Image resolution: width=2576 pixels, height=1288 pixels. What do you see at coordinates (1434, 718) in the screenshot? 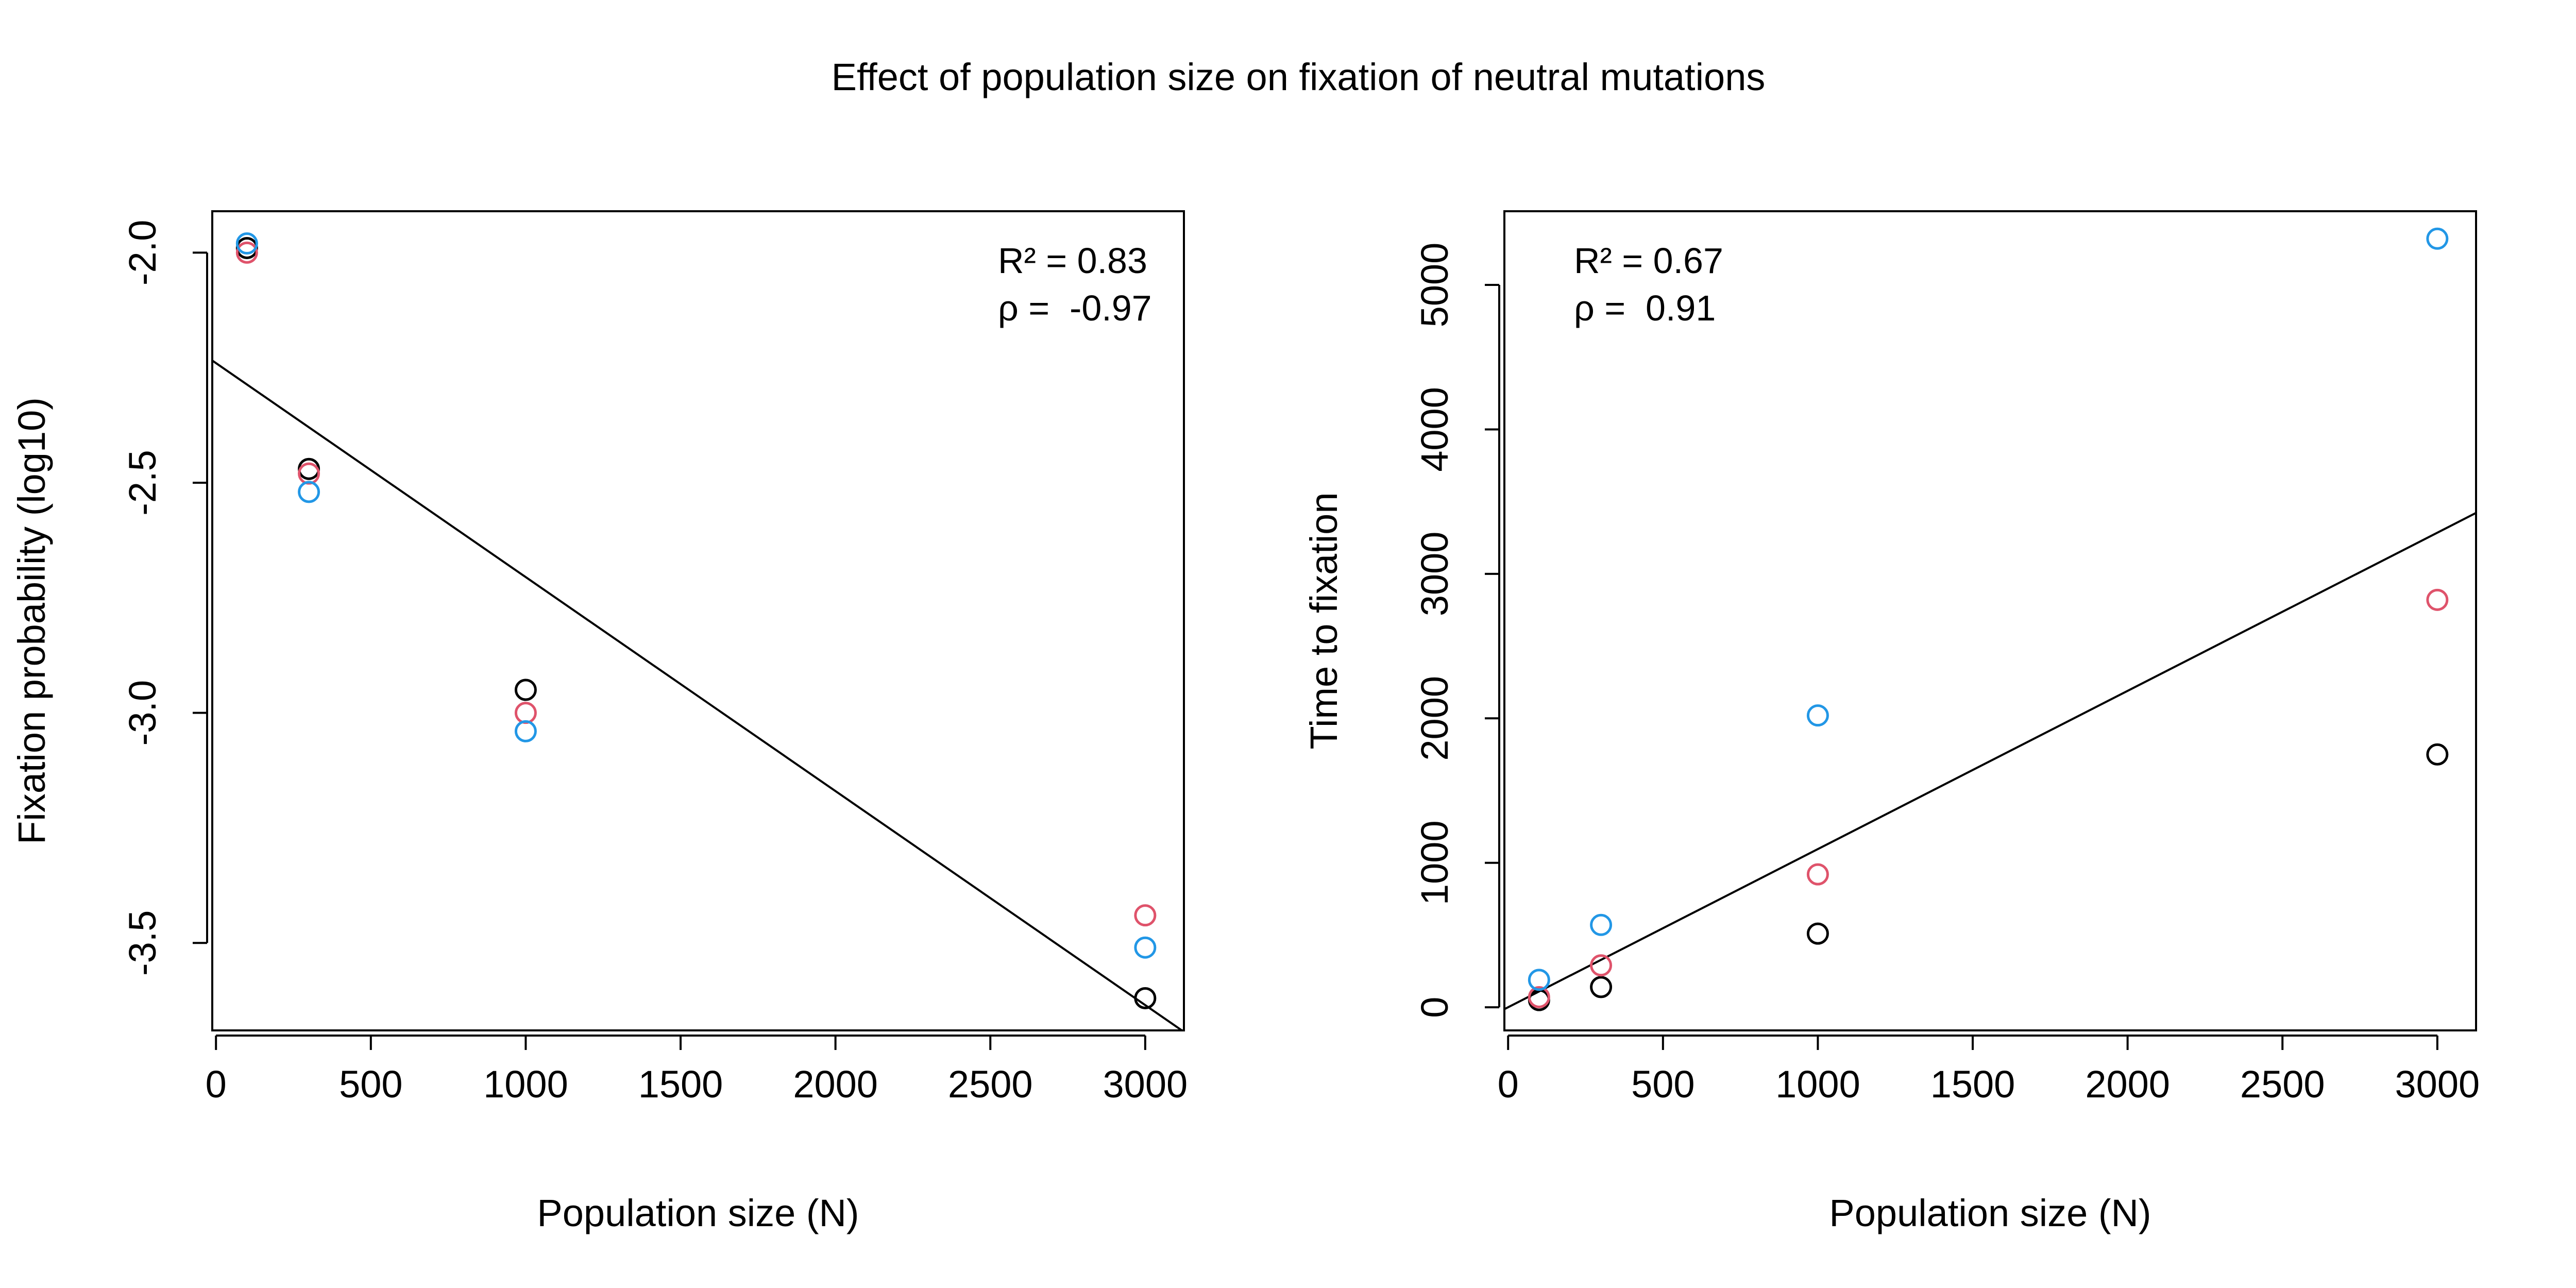
I see `y-tick-label: 2000` at bounding box center [1434, 718].